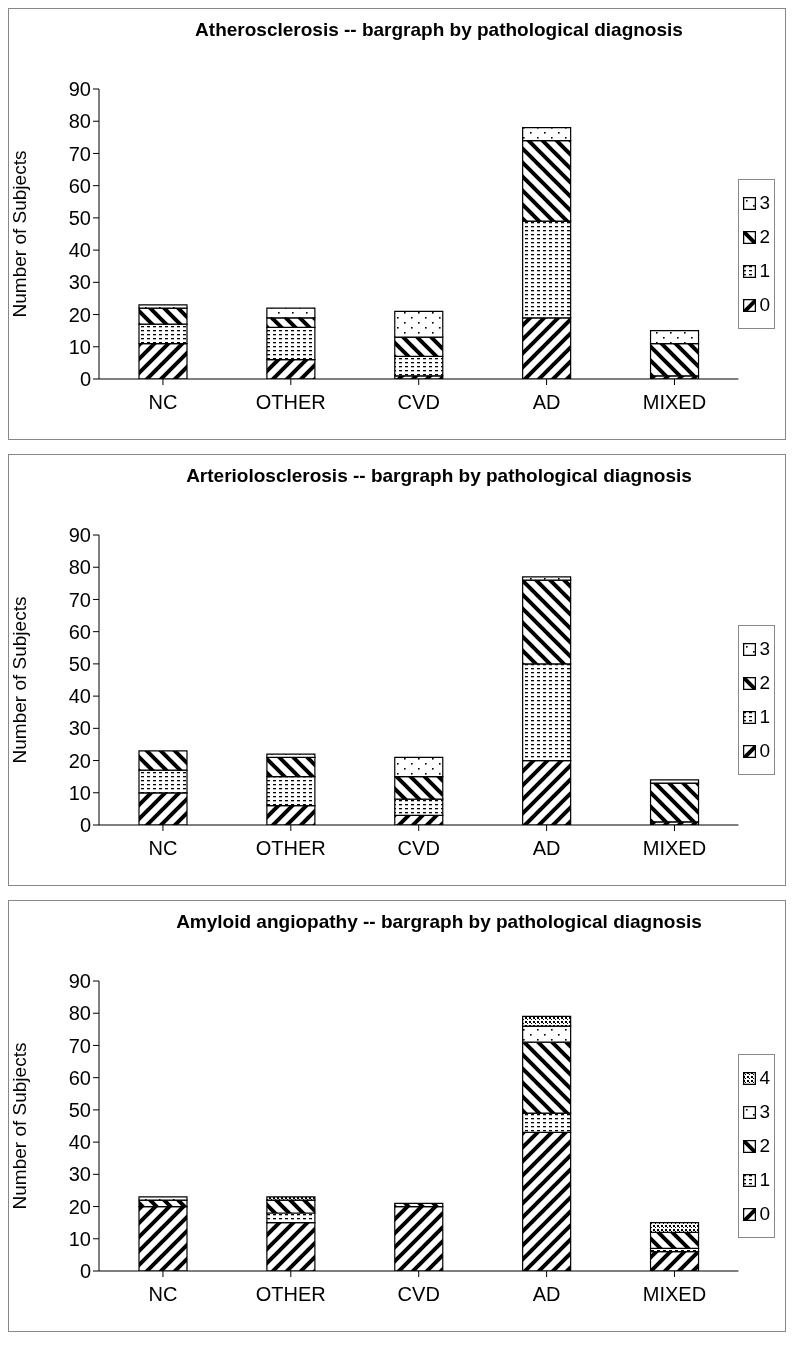  What do you see at coordinates (439, 476) in the screenshot?
I see `chart-title: Arteriolosclerosis -- bargraph by pathological diagnosis` at bounding box center [439, 476].